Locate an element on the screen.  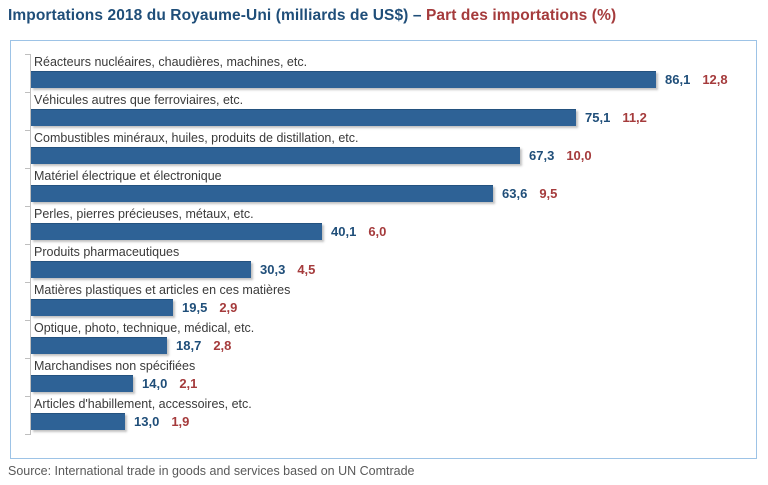
value-label: 19,5 is located at coordinates (195, 307).